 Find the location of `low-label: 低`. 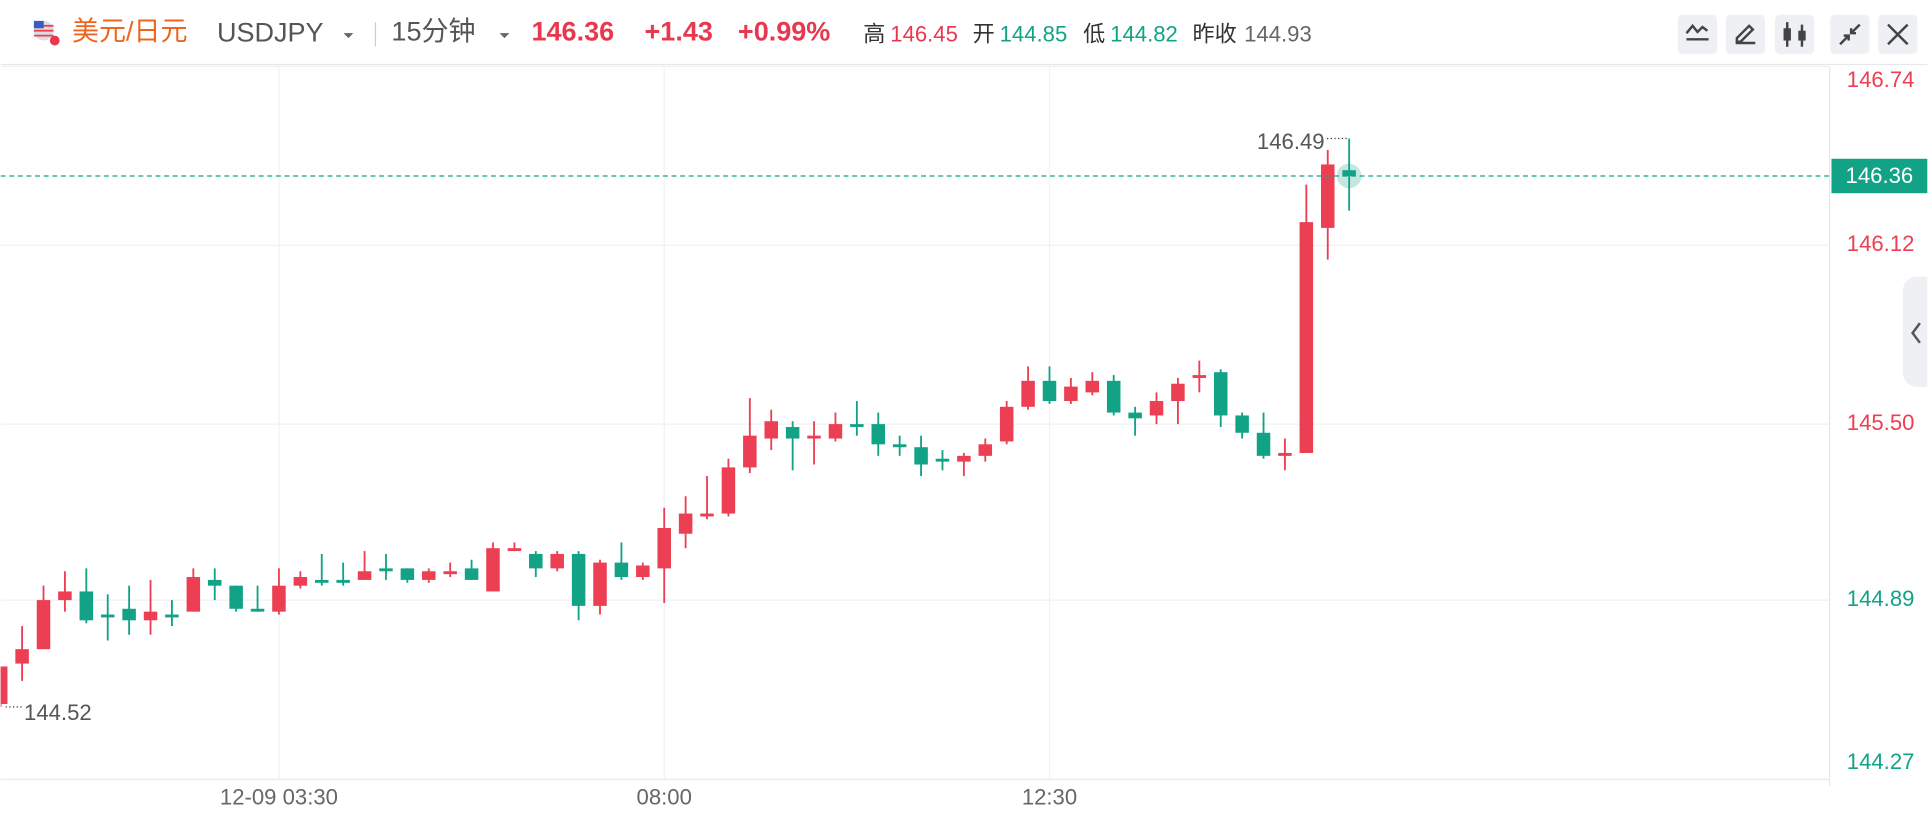

low-label: 低 is located at coordinates (1094, 33).